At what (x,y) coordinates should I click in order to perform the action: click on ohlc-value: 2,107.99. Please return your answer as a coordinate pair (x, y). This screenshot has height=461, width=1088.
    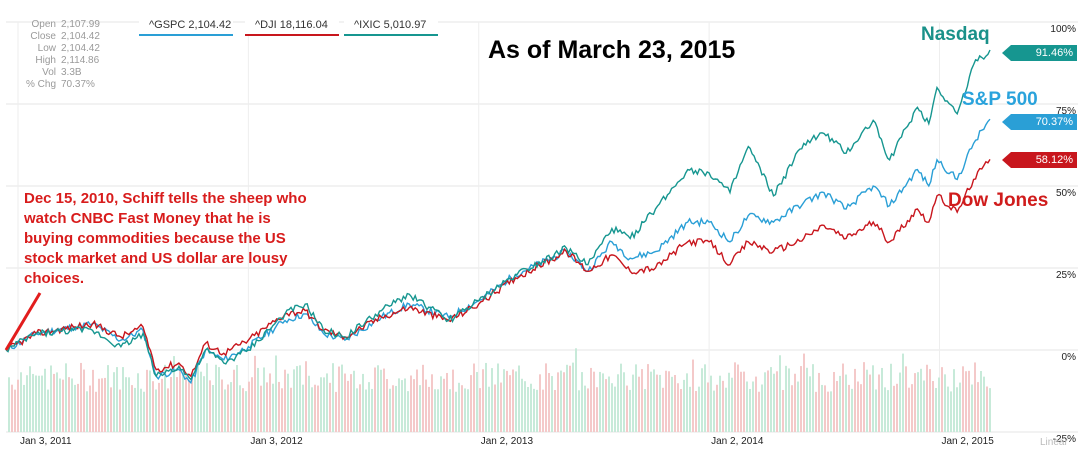
    Looking at the image, I should click on (80, 24).